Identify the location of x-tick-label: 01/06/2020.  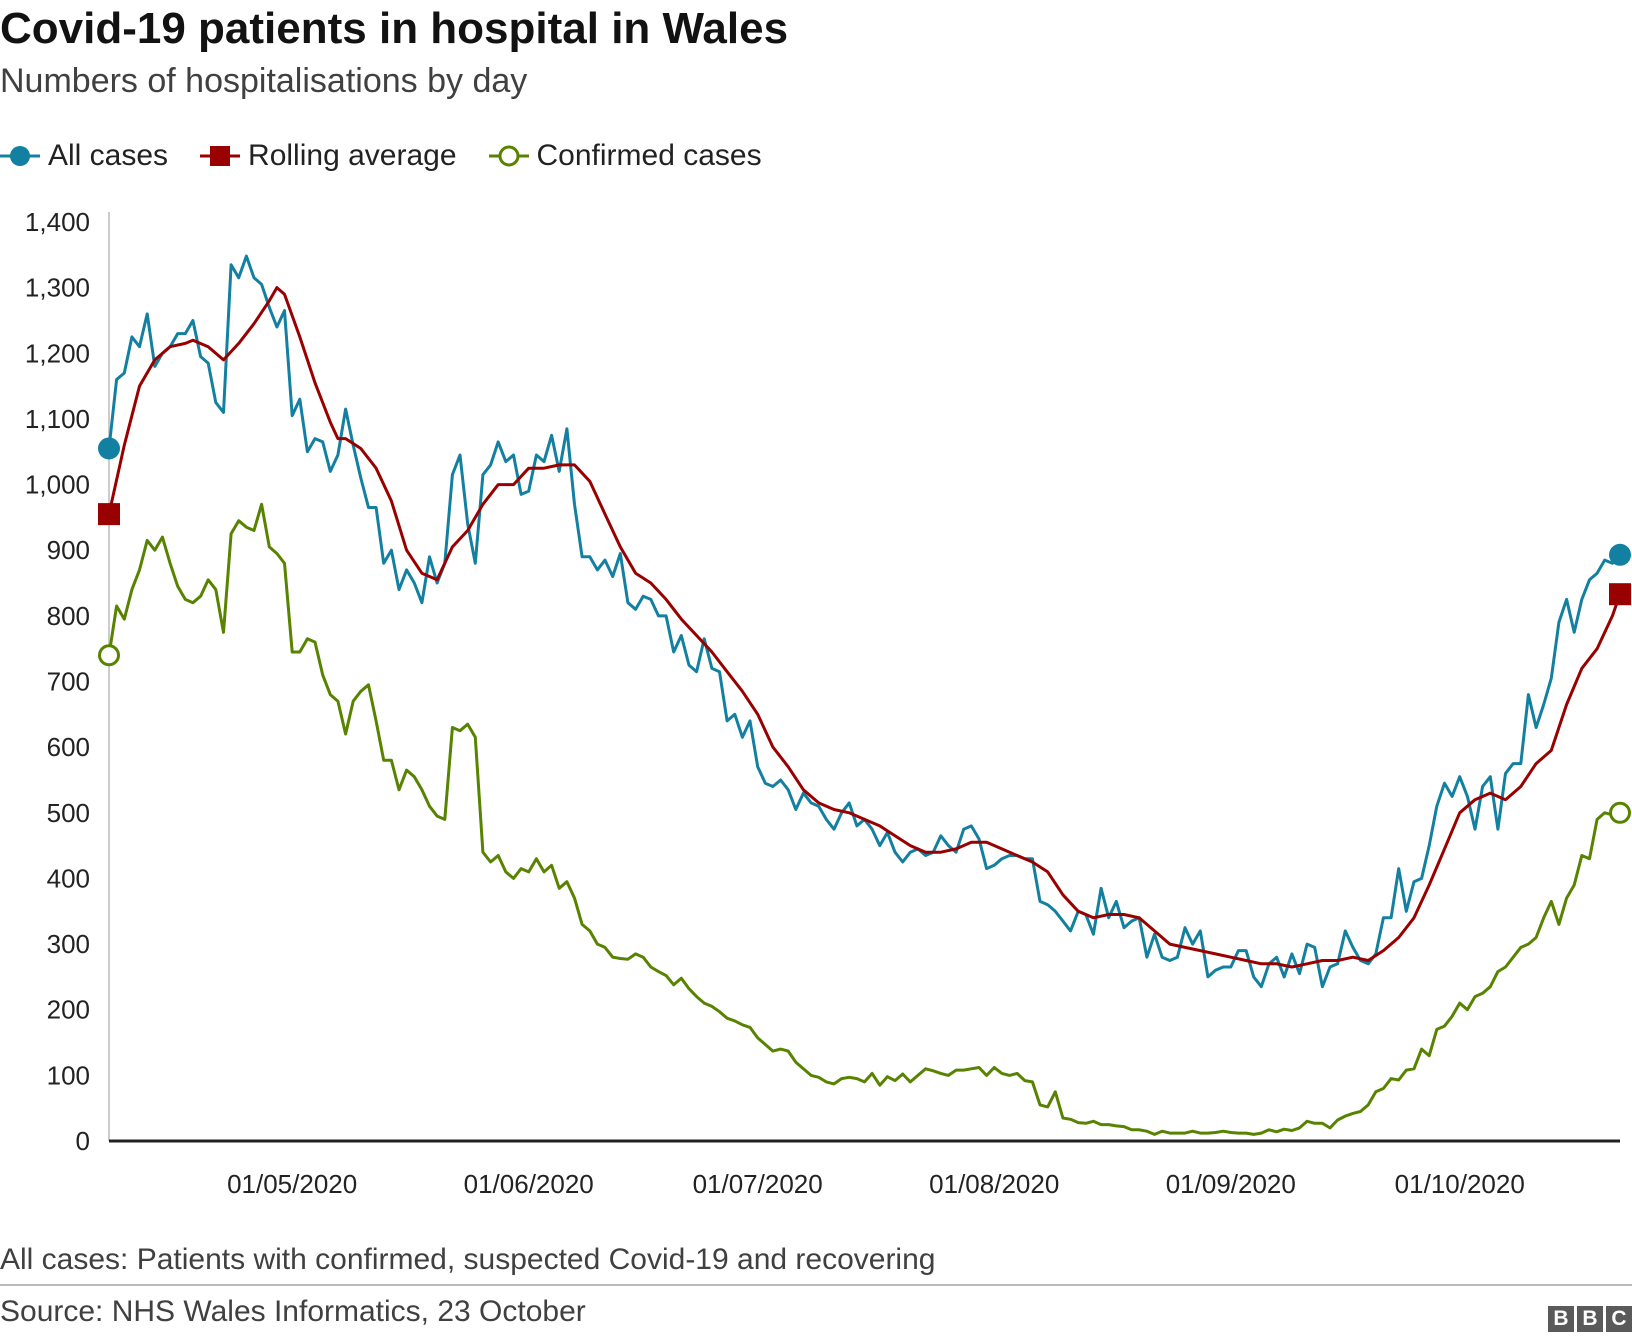
(529, 1184).